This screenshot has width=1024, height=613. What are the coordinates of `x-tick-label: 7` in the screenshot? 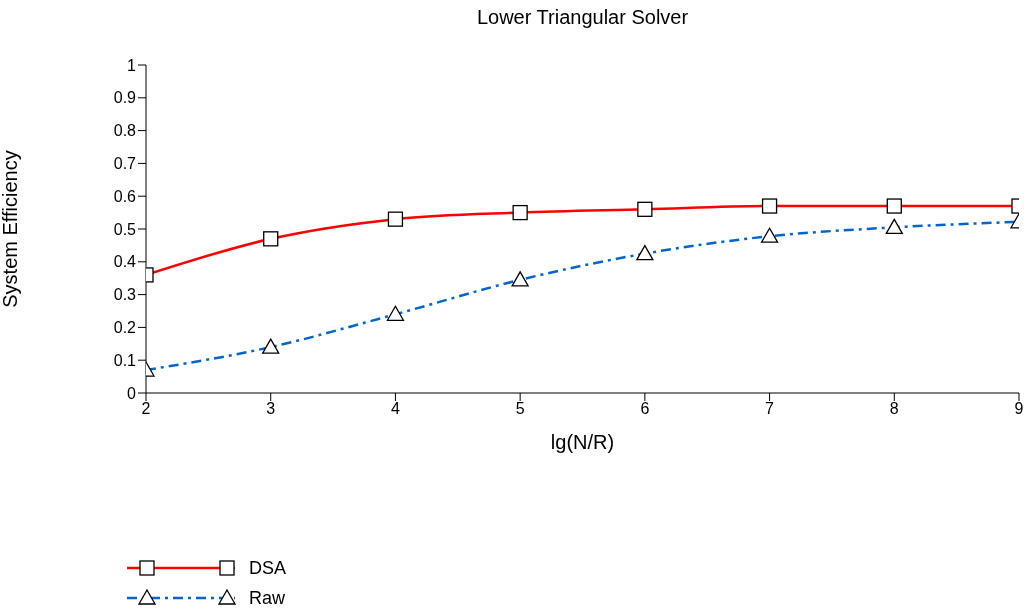 It's located at (770, 409).